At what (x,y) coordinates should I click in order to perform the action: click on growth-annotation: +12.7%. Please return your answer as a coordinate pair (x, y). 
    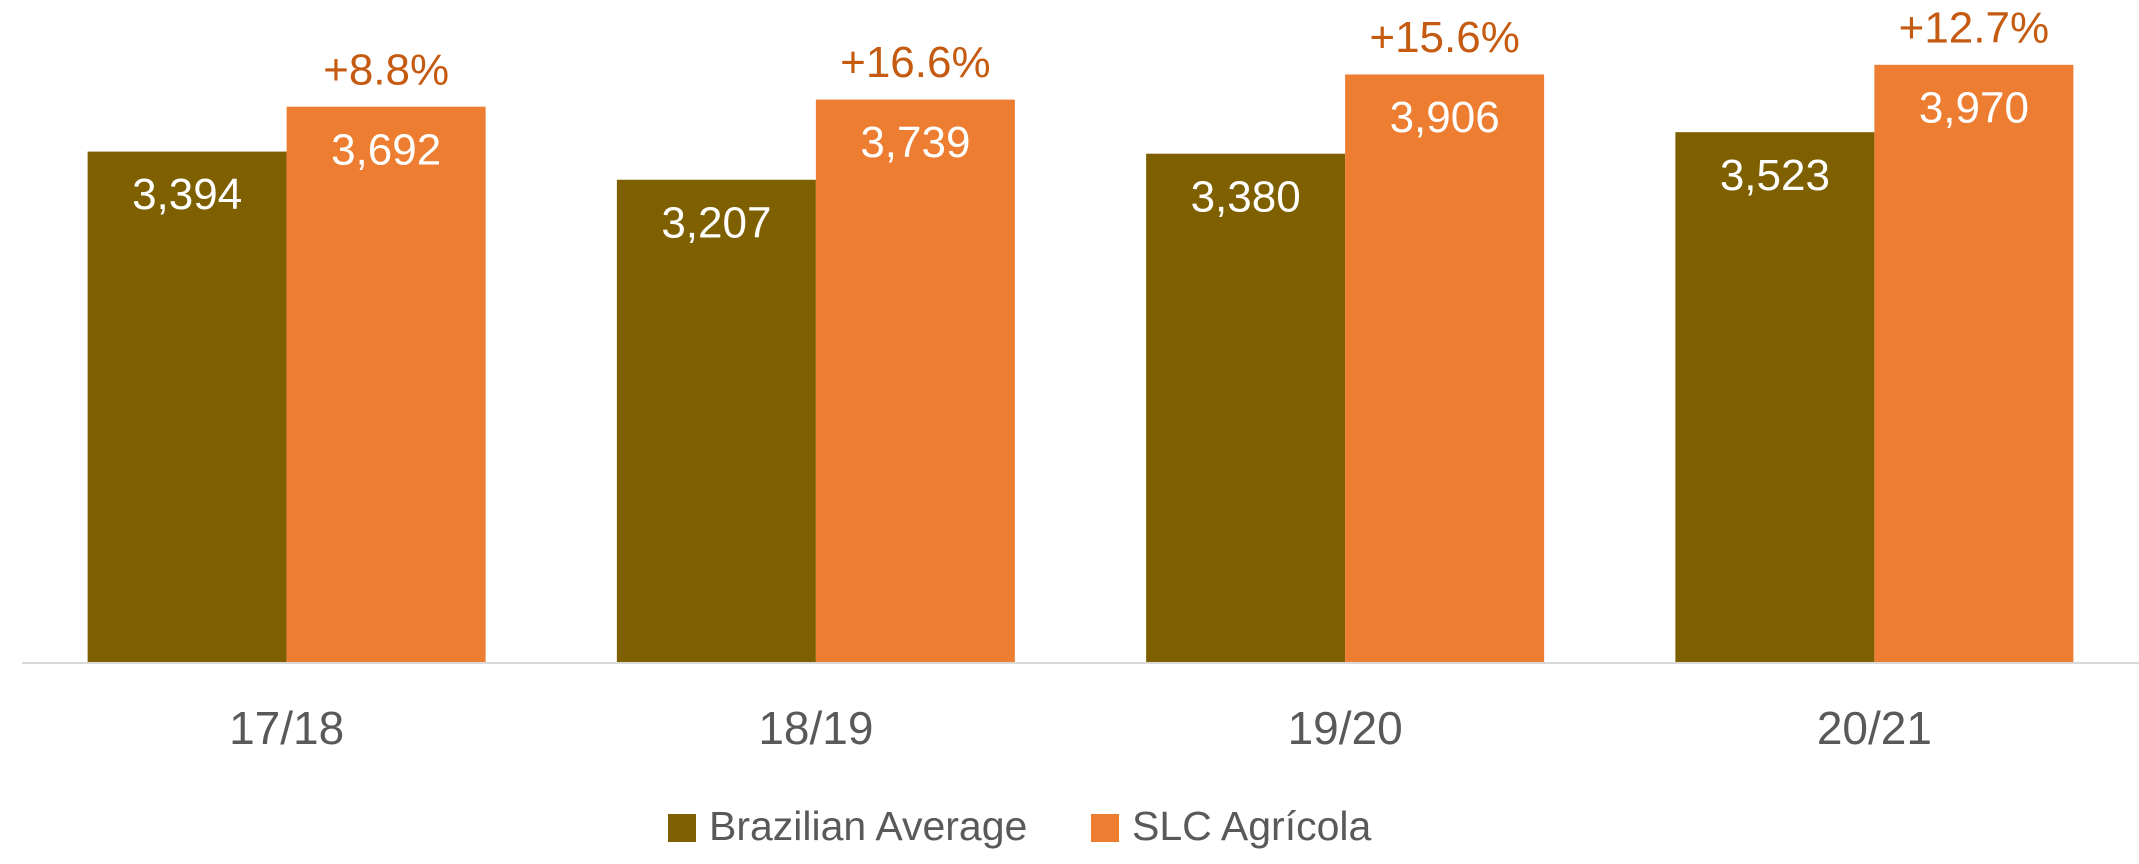
    Looking at the image, I should click on (1974, 27).